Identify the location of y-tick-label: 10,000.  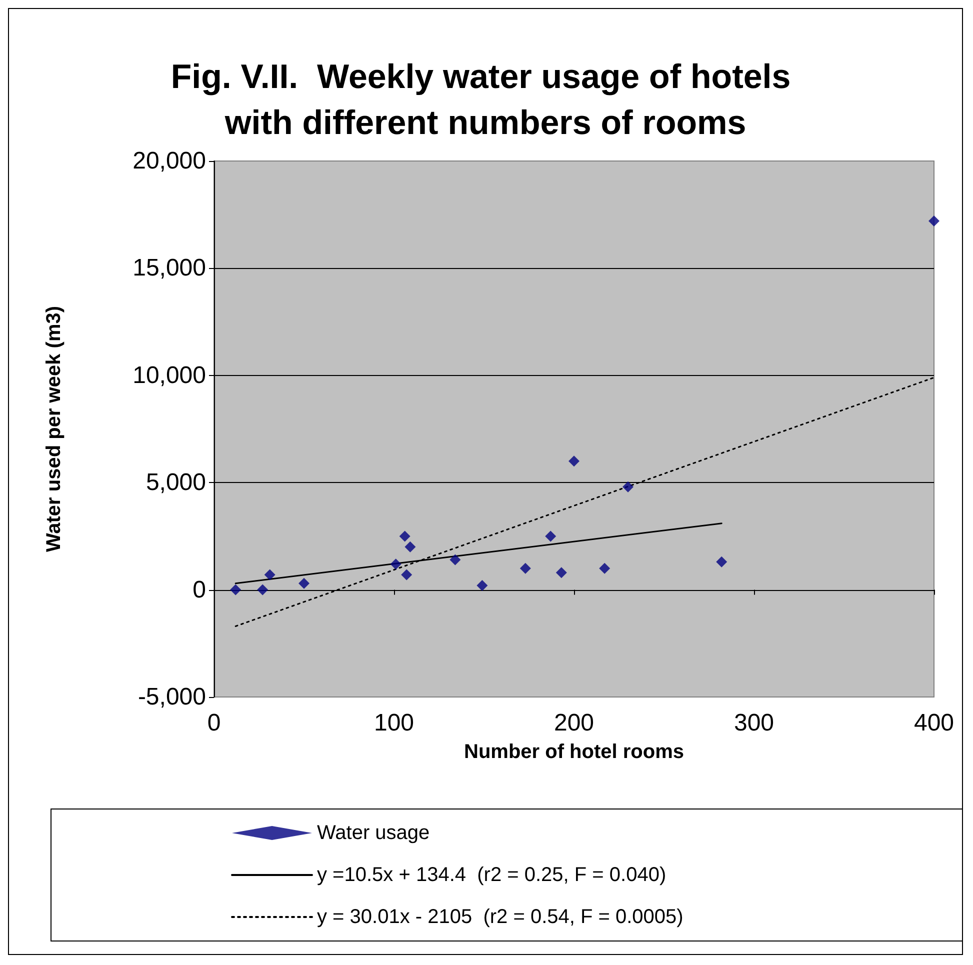
(169, 375).